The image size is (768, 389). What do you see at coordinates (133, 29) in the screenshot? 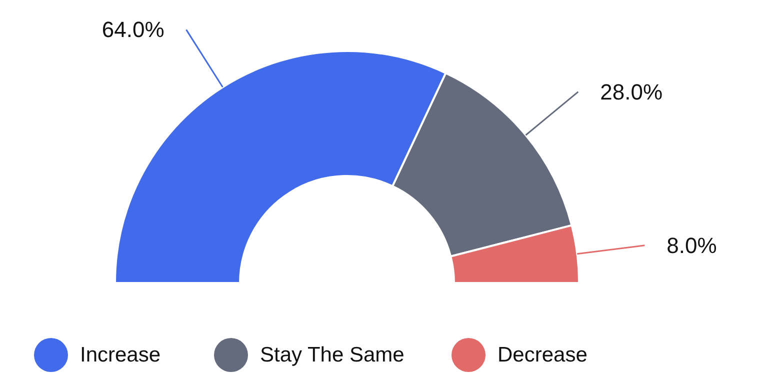
I see `data-label: 64.0%` at bounding box center [133, 29].